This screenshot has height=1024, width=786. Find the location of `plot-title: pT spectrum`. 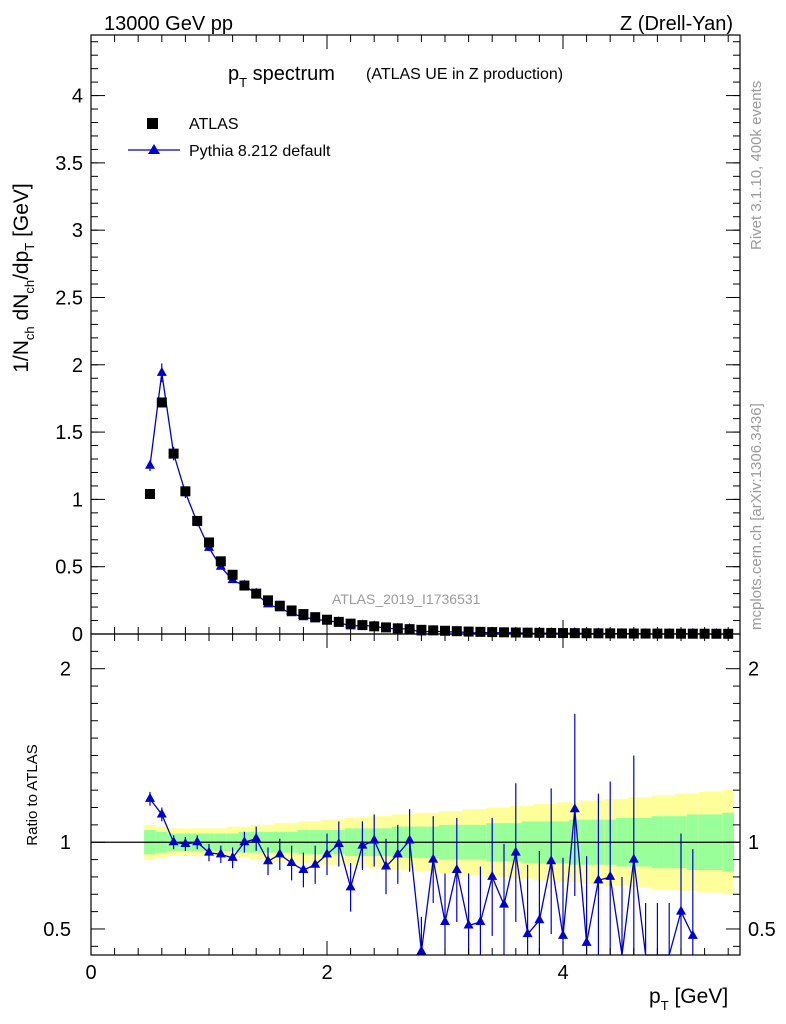

plot-title: pT spectrum is located at coordinates (281, 76).